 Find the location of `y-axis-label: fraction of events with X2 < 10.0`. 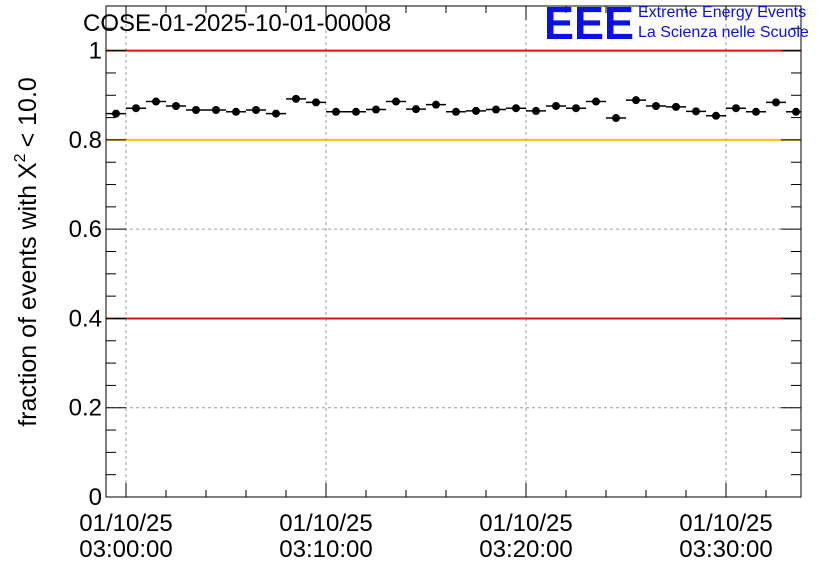

y-axis-label: fraction of events with X2 < 10.0 is located at coordinates (27, 252).